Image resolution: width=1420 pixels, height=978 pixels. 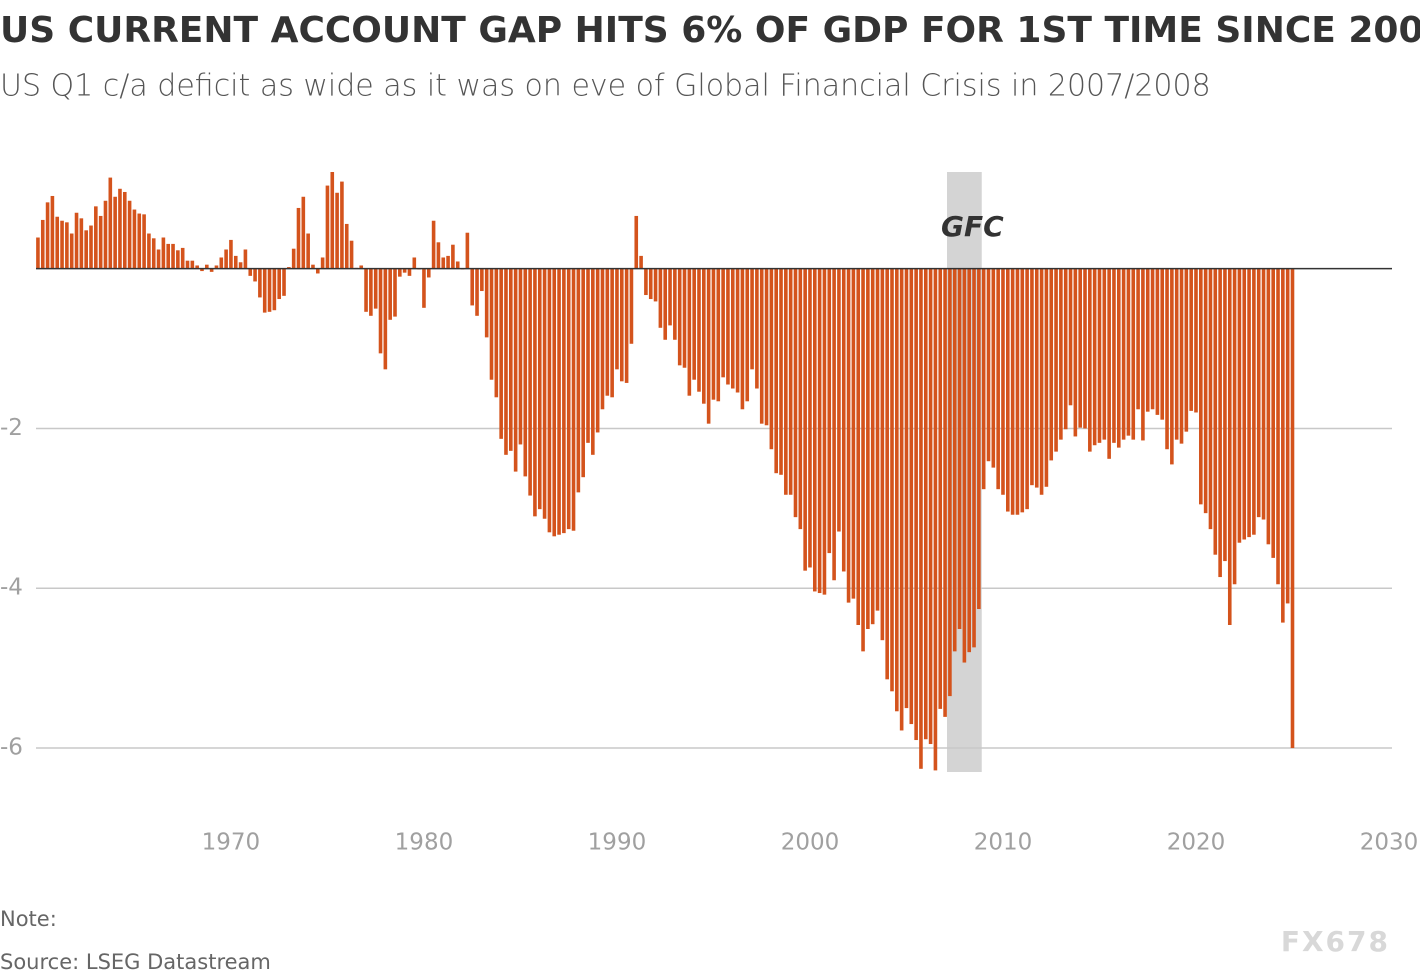 I want to click on source: Source: LSEG Datastream, so click(x=135, y=962).